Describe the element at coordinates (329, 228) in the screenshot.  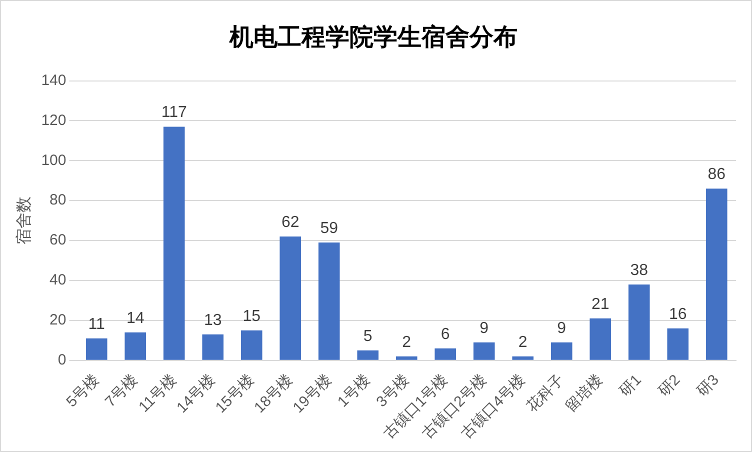
I see `data-label: 59` at that location.